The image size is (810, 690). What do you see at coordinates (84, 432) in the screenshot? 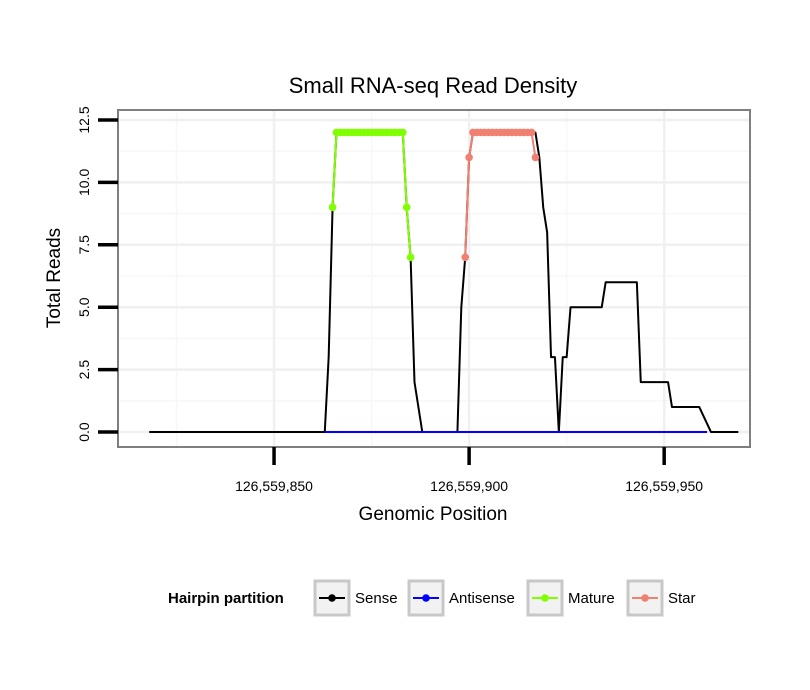
I see `y-tick-label: 0.0` at bounding box center [84, 432].